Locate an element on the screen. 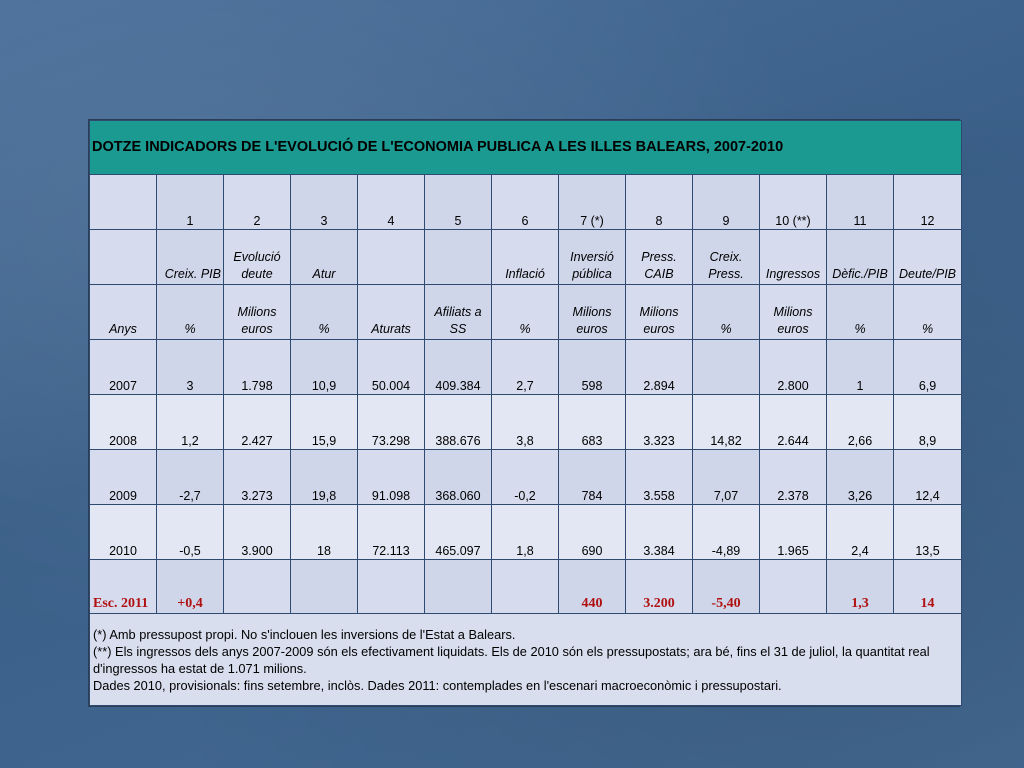  scenario-cell-7: 440 is located at coordinates (592, 586).